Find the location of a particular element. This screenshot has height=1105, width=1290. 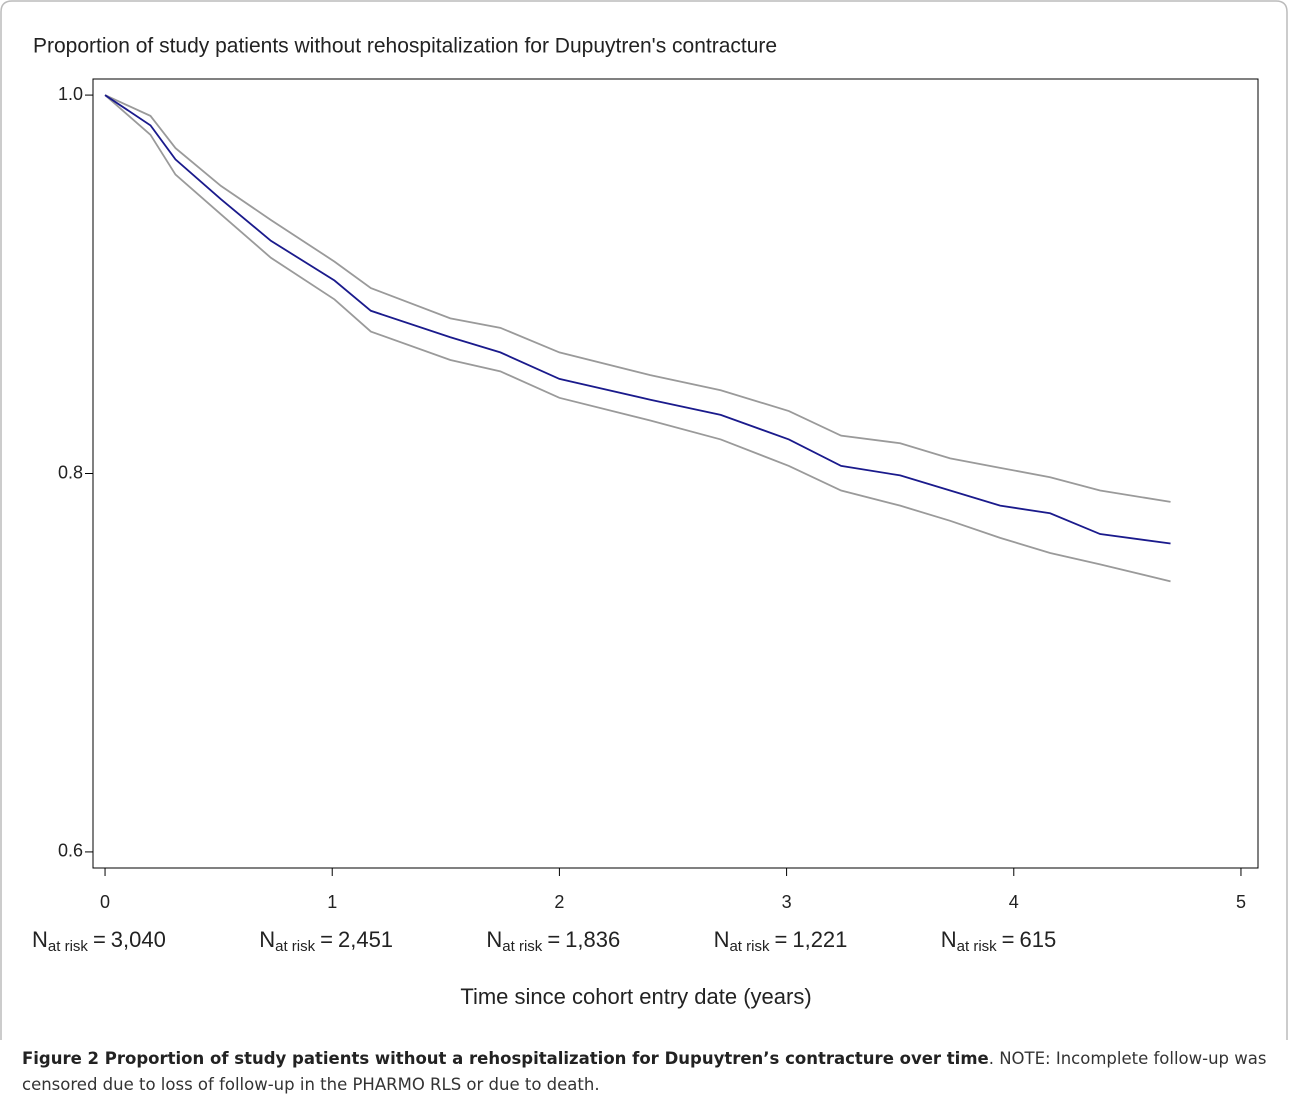

at-risk-label: Nat risk = 1,221 is located at coordinates (781, 941).